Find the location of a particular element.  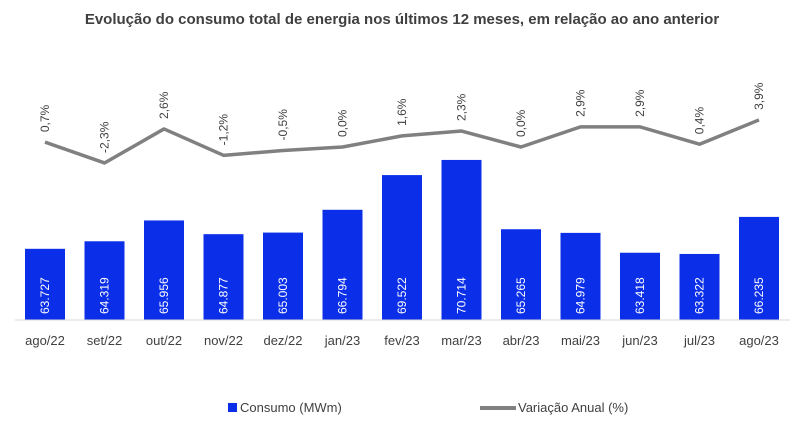

line-data-label: 0,7% is located at coordinates (45, 118).